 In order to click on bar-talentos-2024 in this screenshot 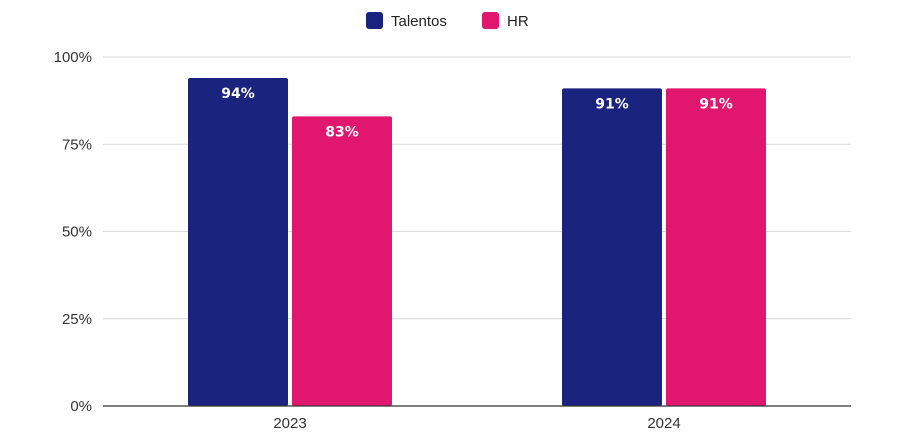, I will do `click(612, 247)`.